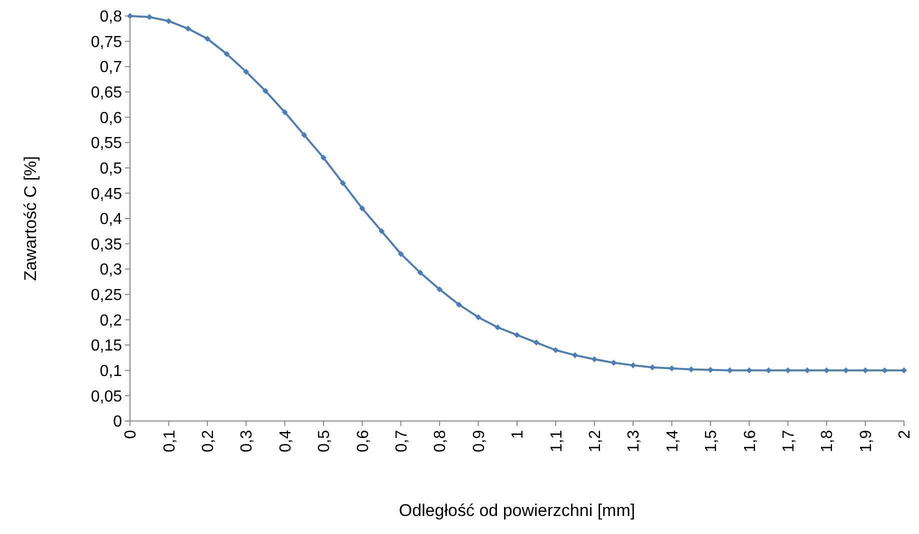  Describe the element at coordinates (111, 17) in the screenshot. I see `y-tick-label: 0,8` at that location.